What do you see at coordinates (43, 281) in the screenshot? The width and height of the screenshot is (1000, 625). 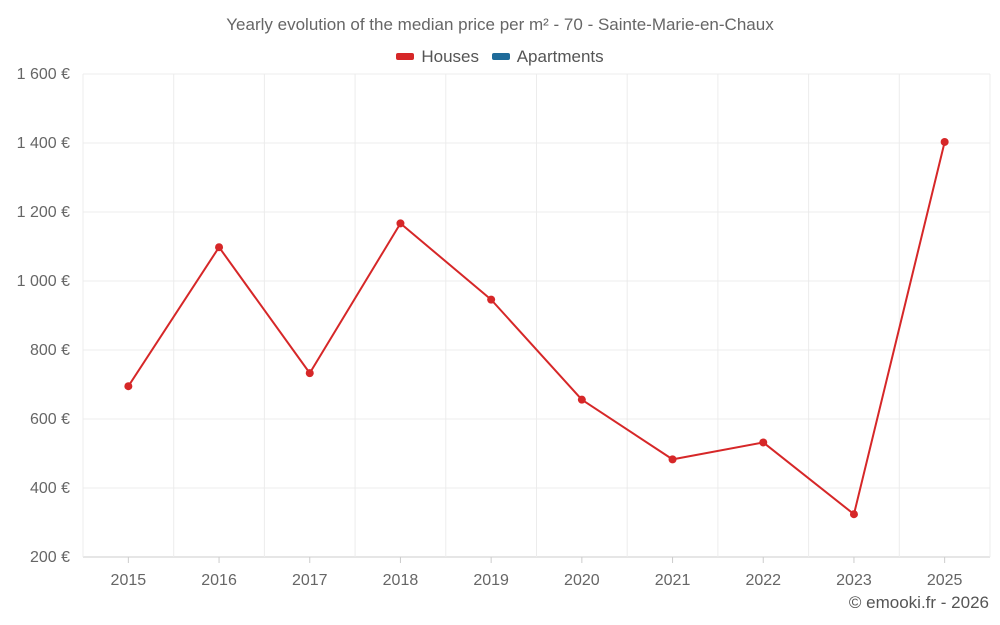 I see `y-tick-label: 1 000 €` at bounding box center [43, 281].